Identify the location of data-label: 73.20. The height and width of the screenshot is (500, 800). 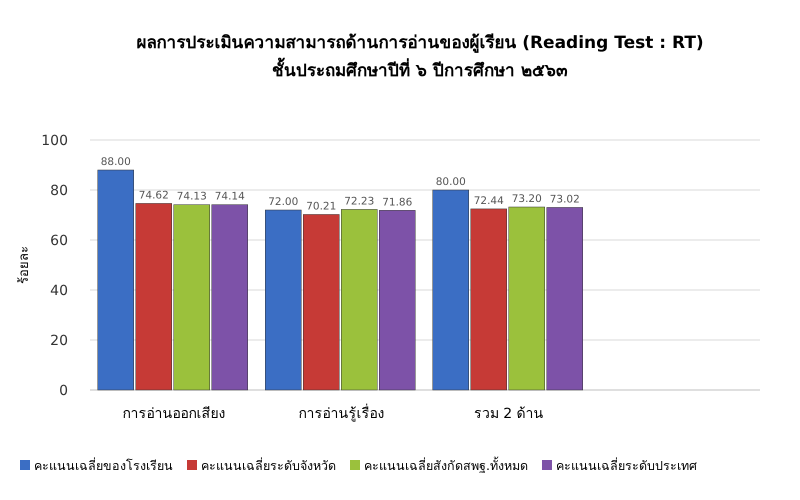
(527, 199).